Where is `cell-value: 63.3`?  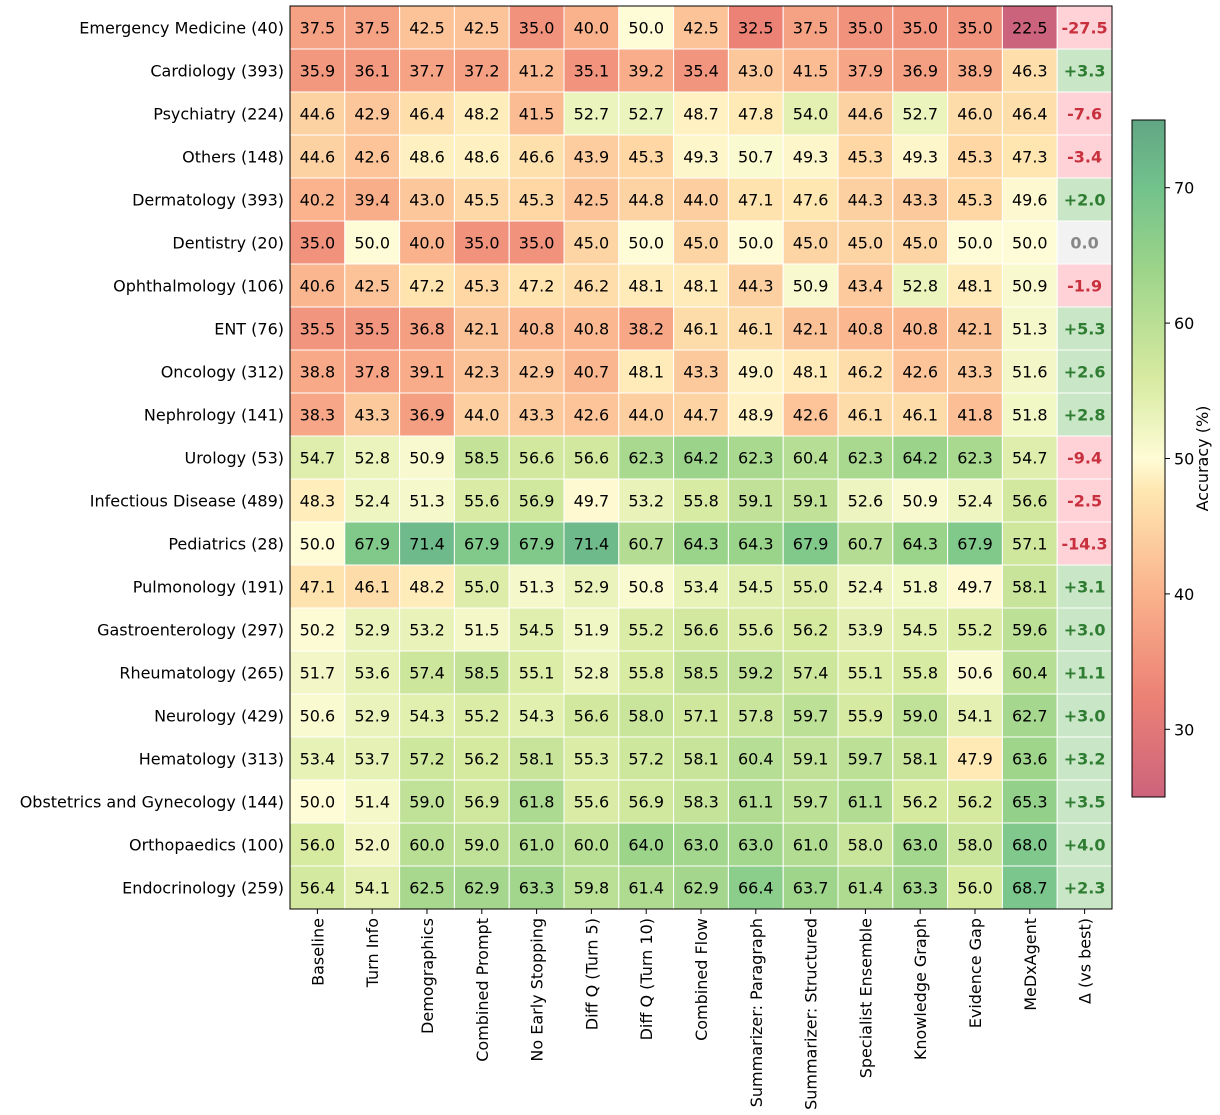
cell-value: 63.3 is located at coordinates (920, 888).